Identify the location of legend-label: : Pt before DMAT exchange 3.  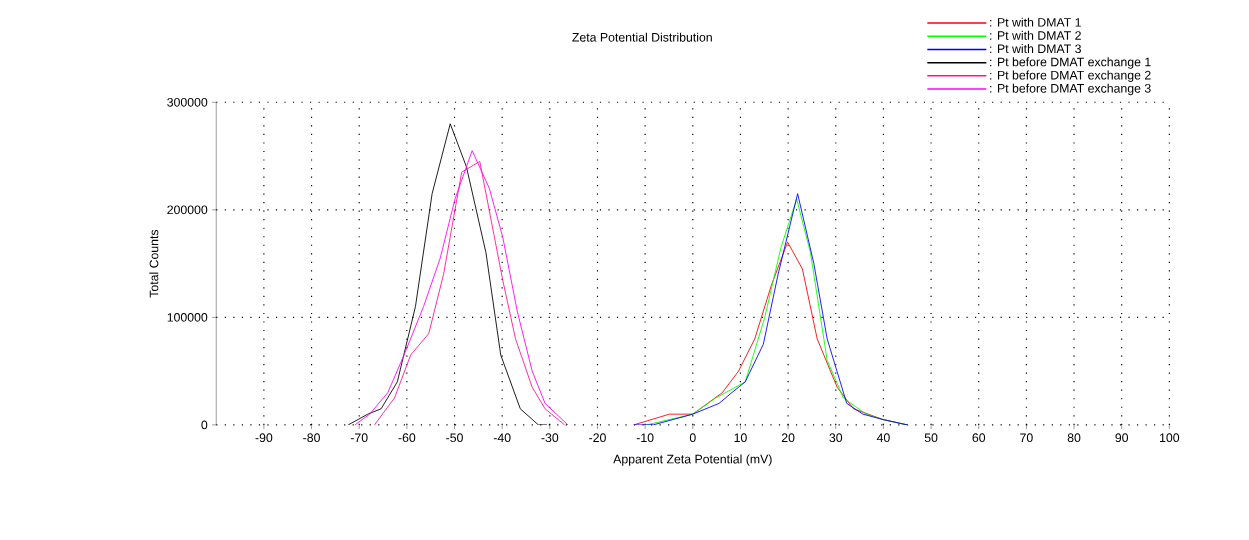
(1070, 89).